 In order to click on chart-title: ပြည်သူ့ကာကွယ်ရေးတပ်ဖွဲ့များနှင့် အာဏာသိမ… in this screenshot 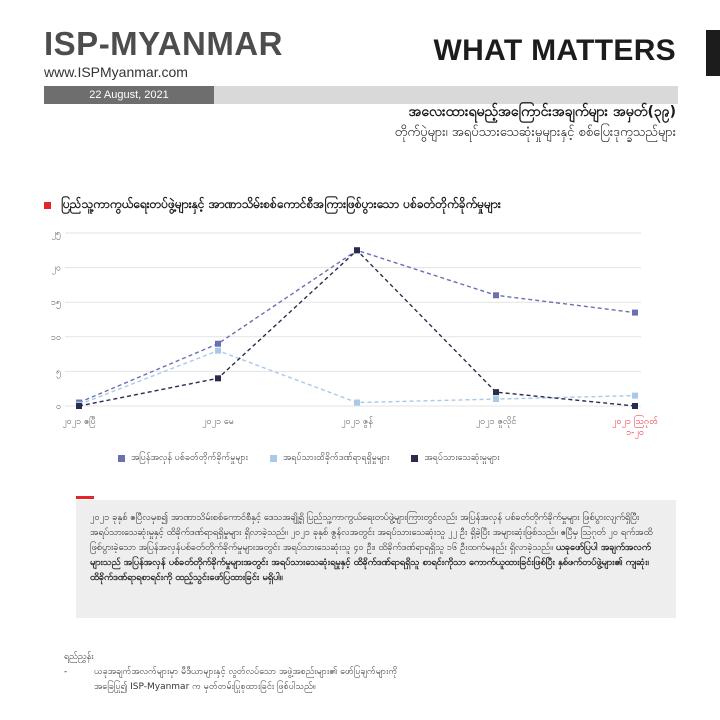, I will do `click(281, 204)`.